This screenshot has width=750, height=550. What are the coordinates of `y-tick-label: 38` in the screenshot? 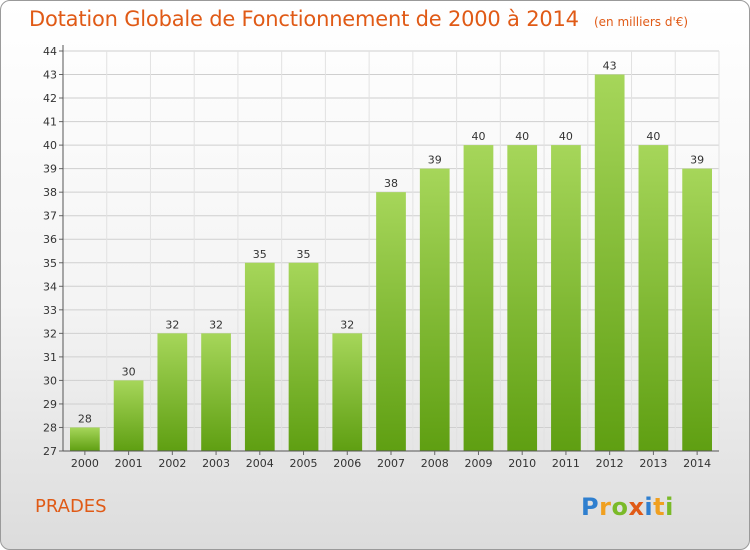 It's located at (50, 192).